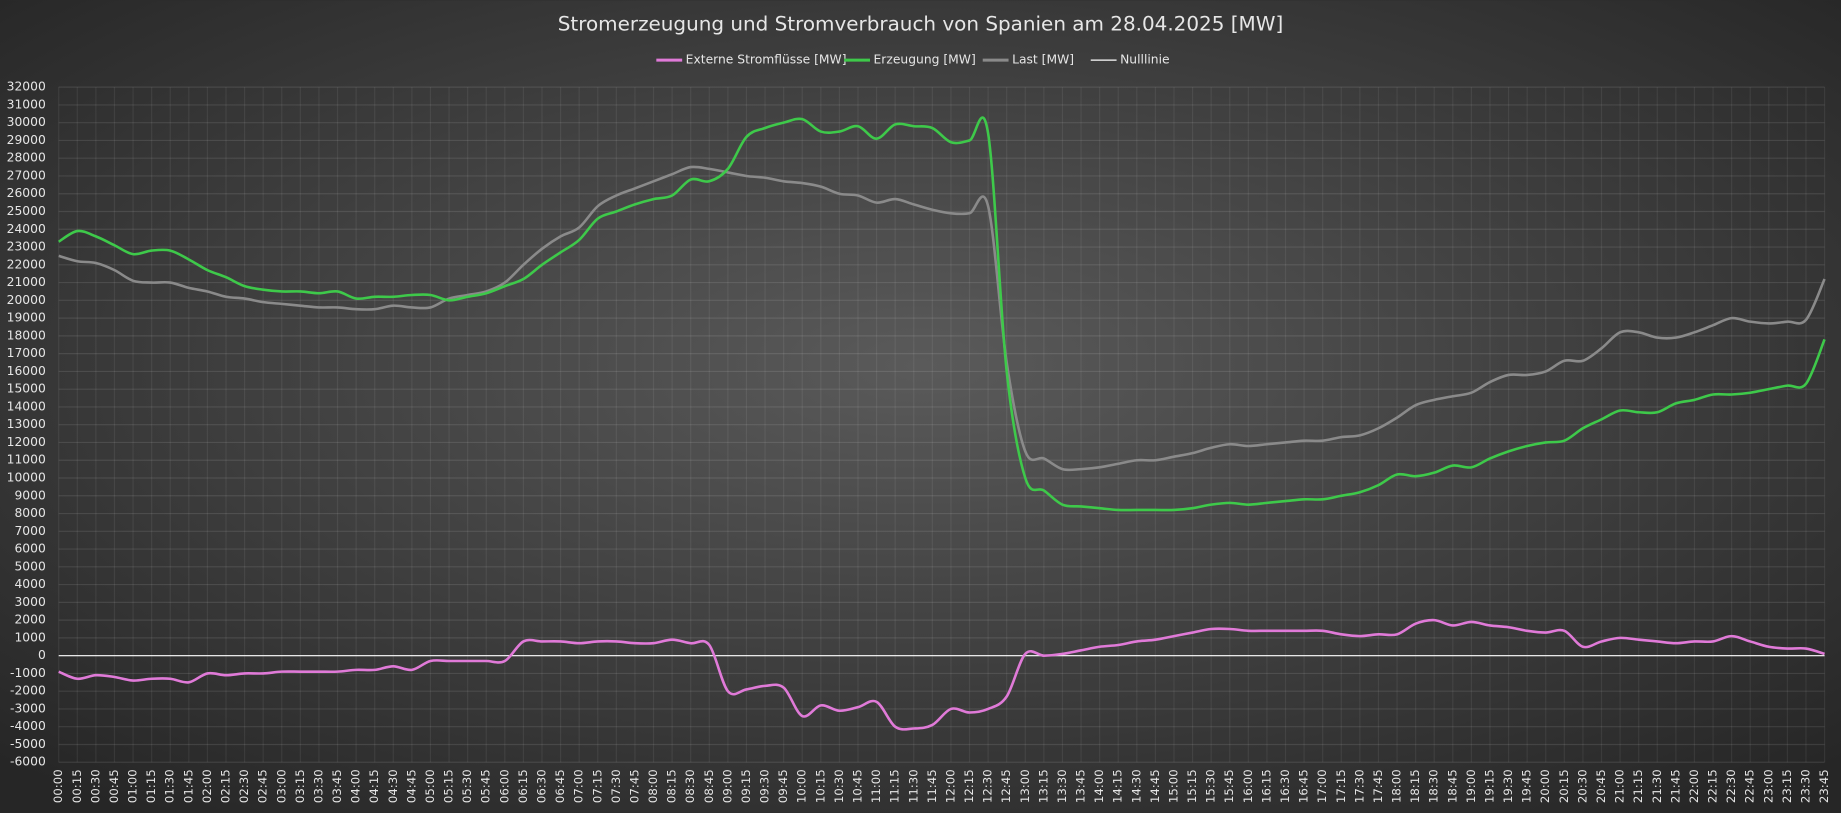 The image size is (1841, 813). Describe the element at coordinates (765, 786) in the screenshot. I see `x-tick-label: 09:30` at that location.